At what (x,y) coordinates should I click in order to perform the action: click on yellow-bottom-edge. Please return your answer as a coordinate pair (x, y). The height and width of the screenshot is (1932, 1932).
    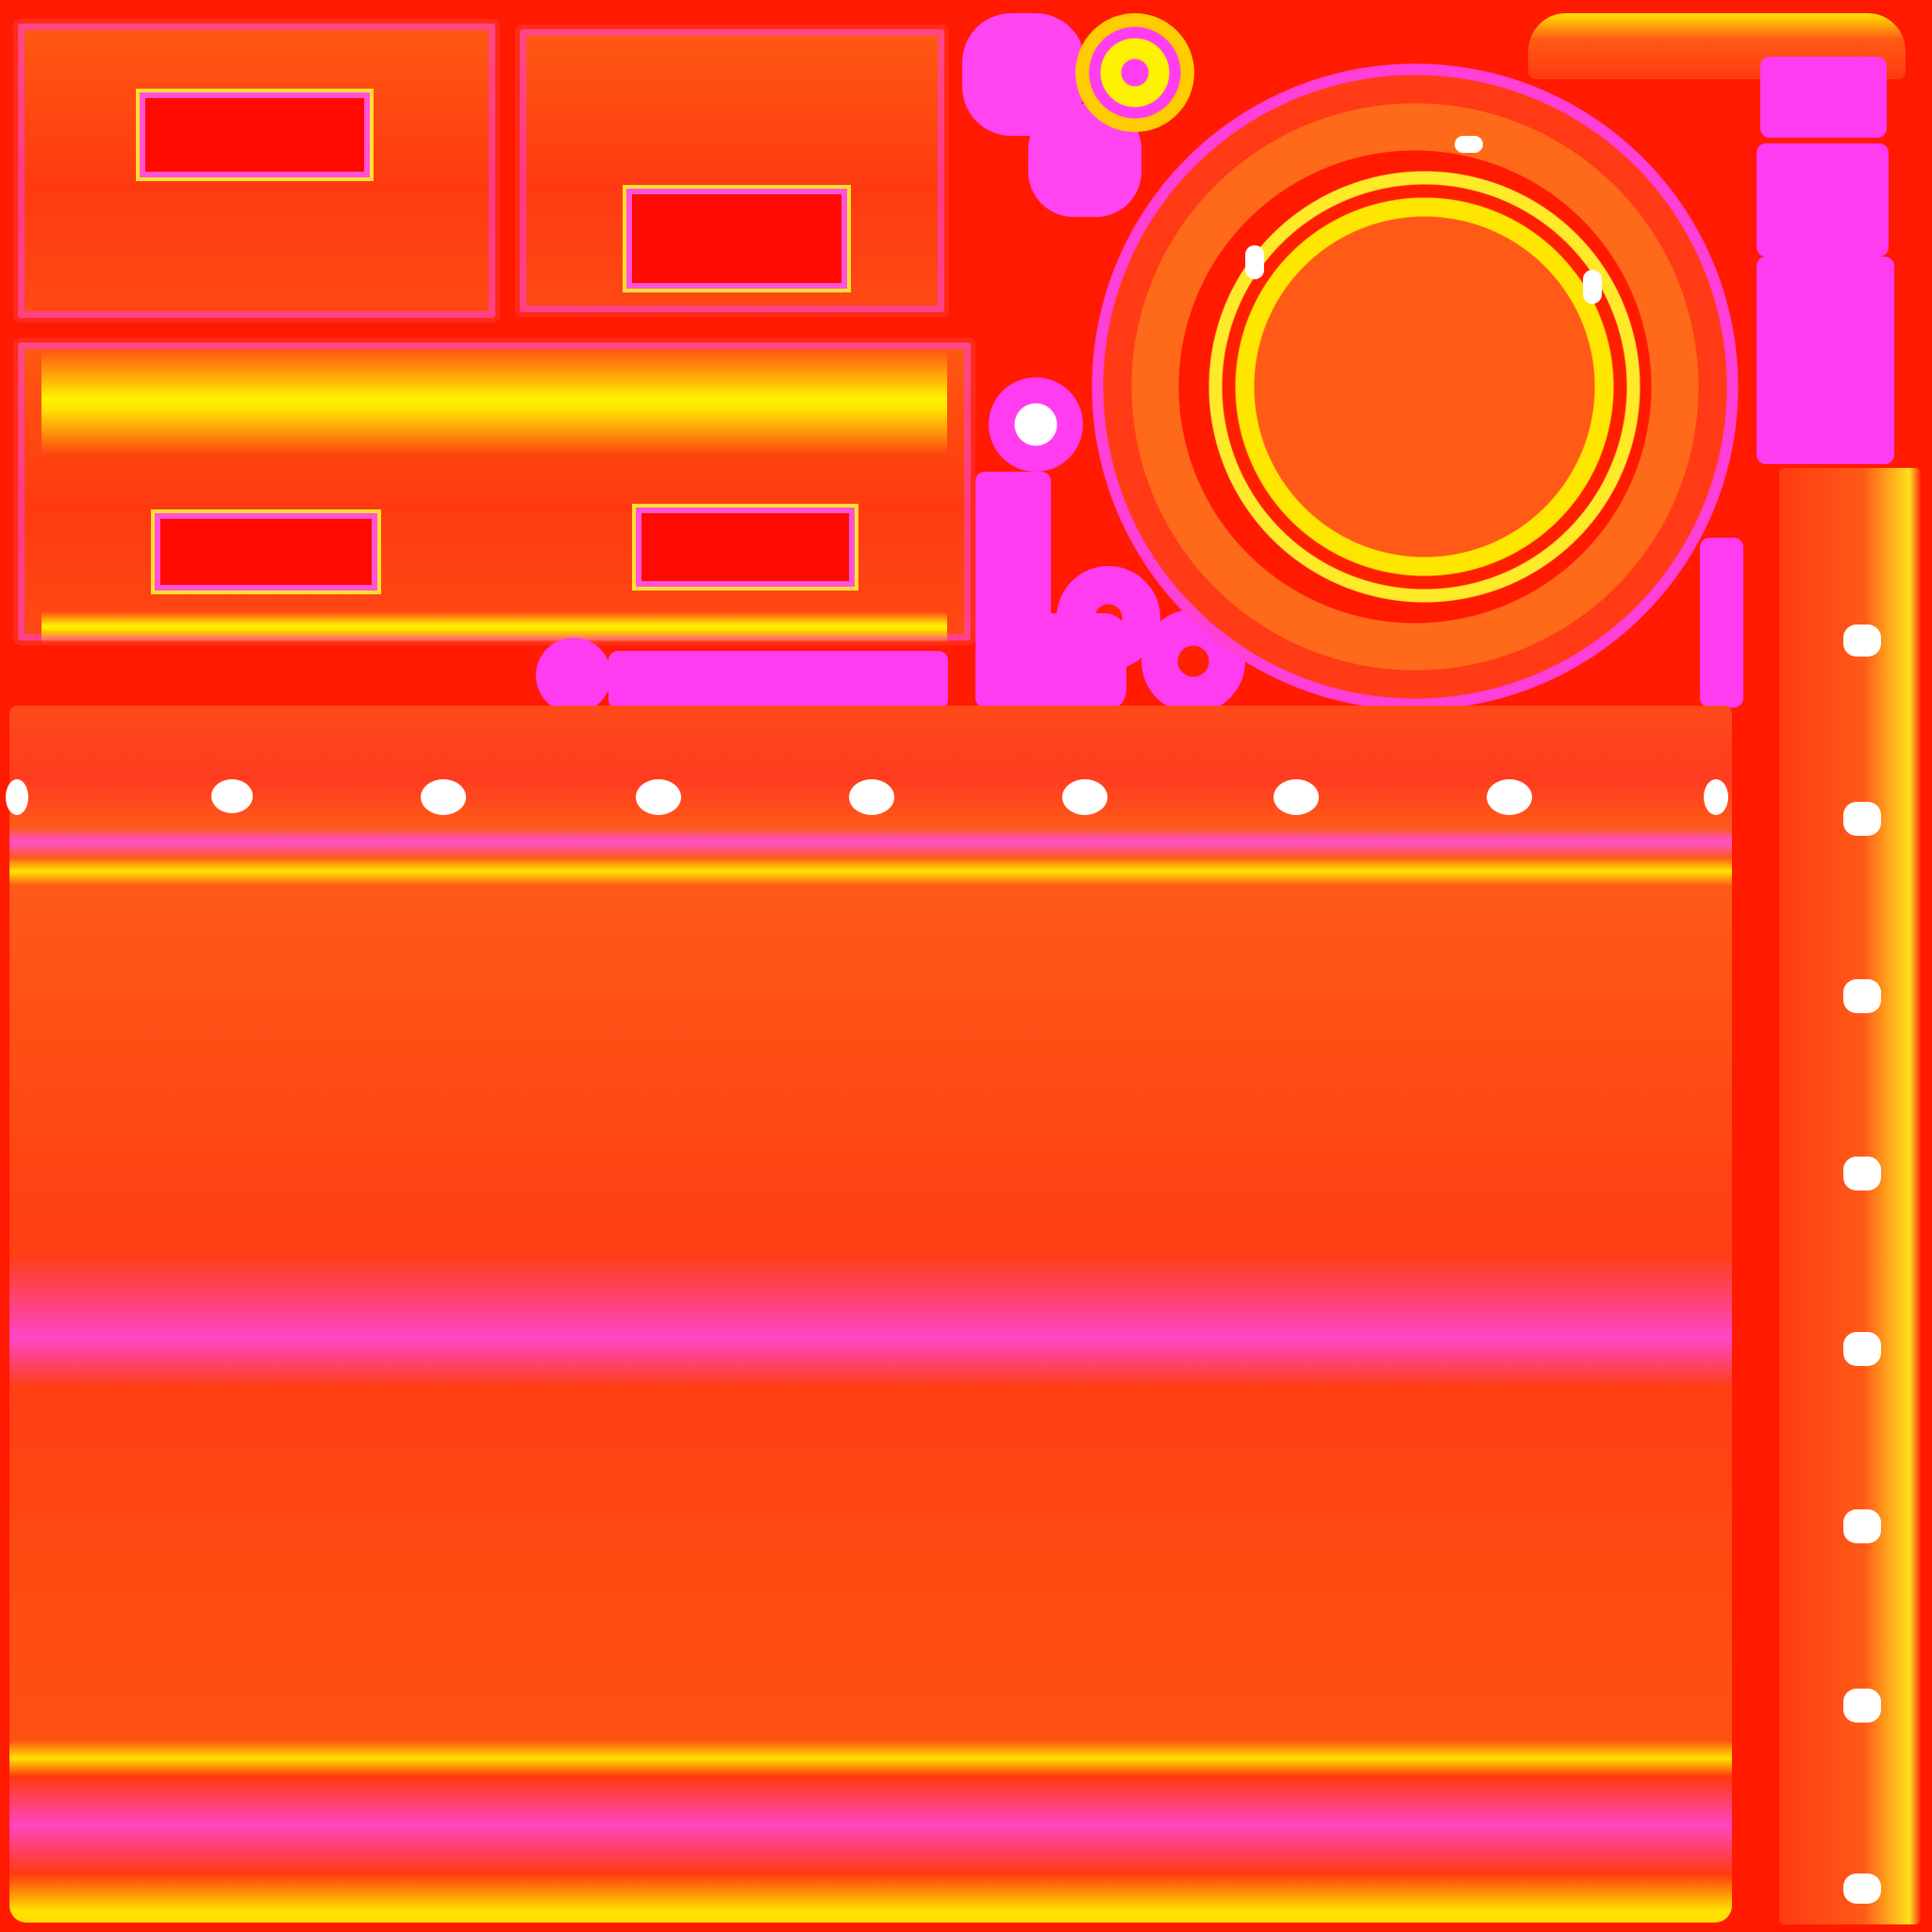
    Looking at the image, I should click on (495, 627).